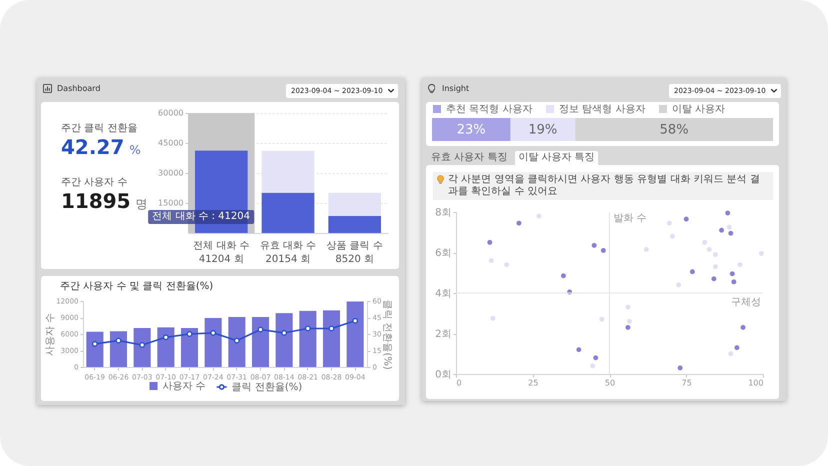  Describe the element at coordinates (101, 147) in the screenshot. I see `text: 42.27 %` at that location.